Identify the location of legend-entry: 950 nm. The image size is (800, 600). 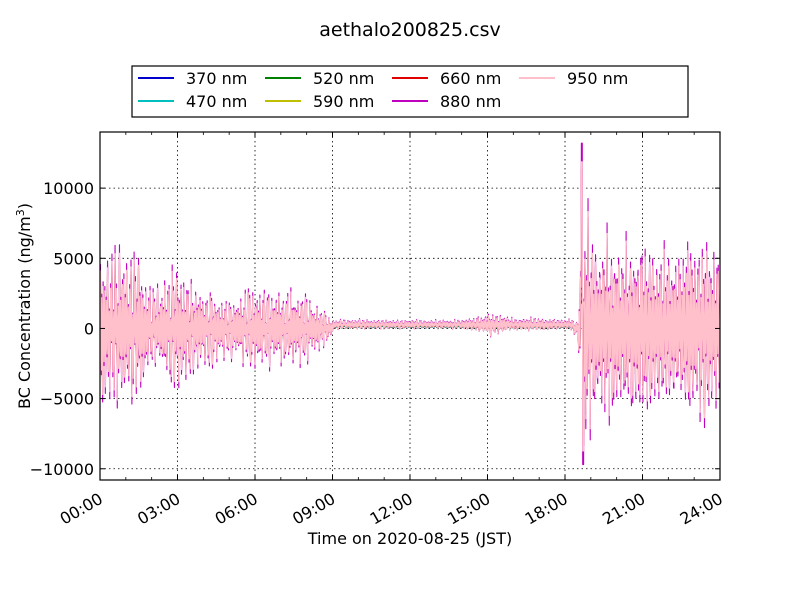
(573, 78).